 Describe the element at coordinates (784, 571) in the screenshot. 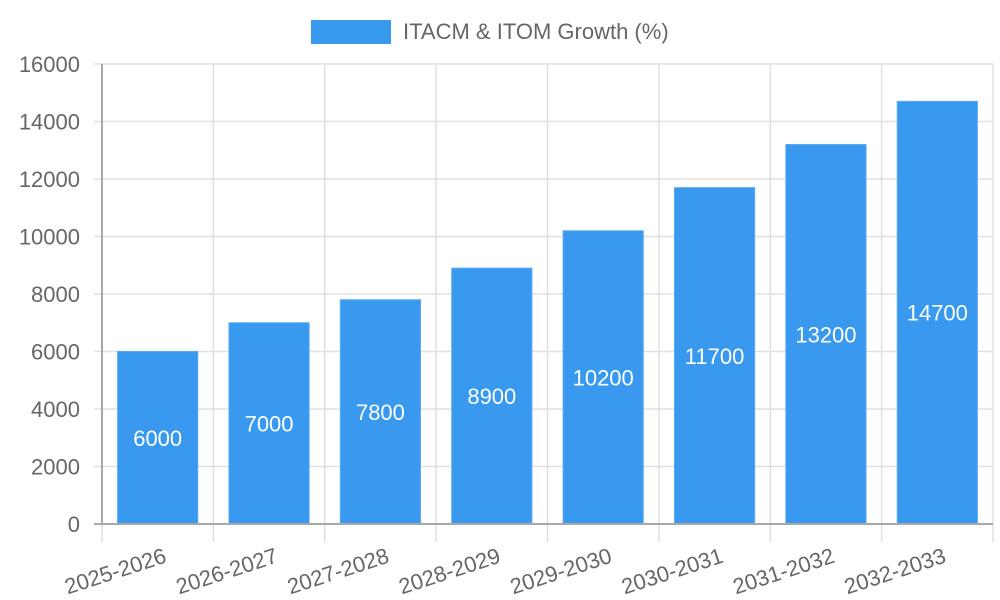

I see `x-tick-label: 2031-2032` at that location.